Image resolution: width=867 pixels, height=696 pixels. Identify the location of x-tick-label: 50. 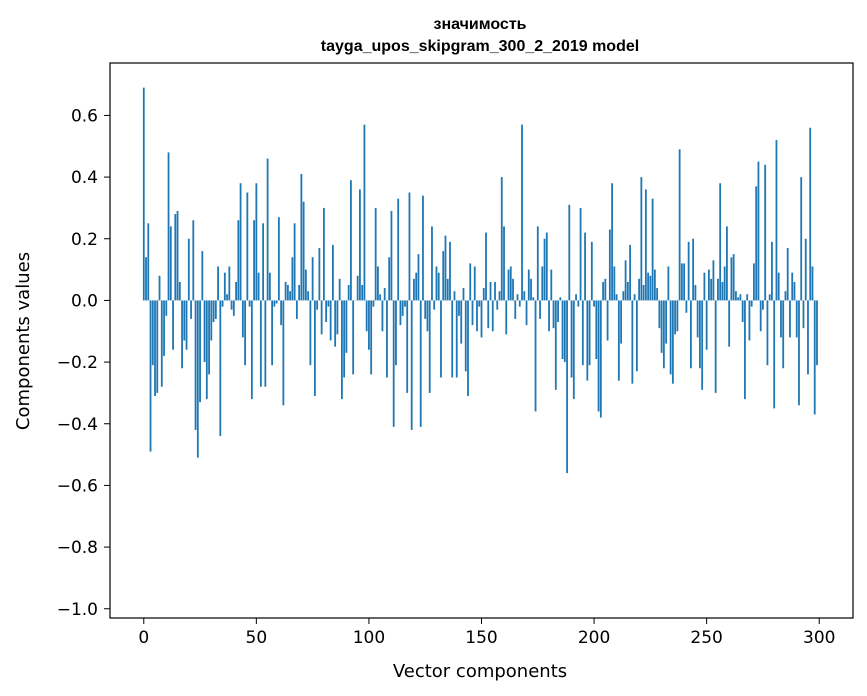
(257, 638).